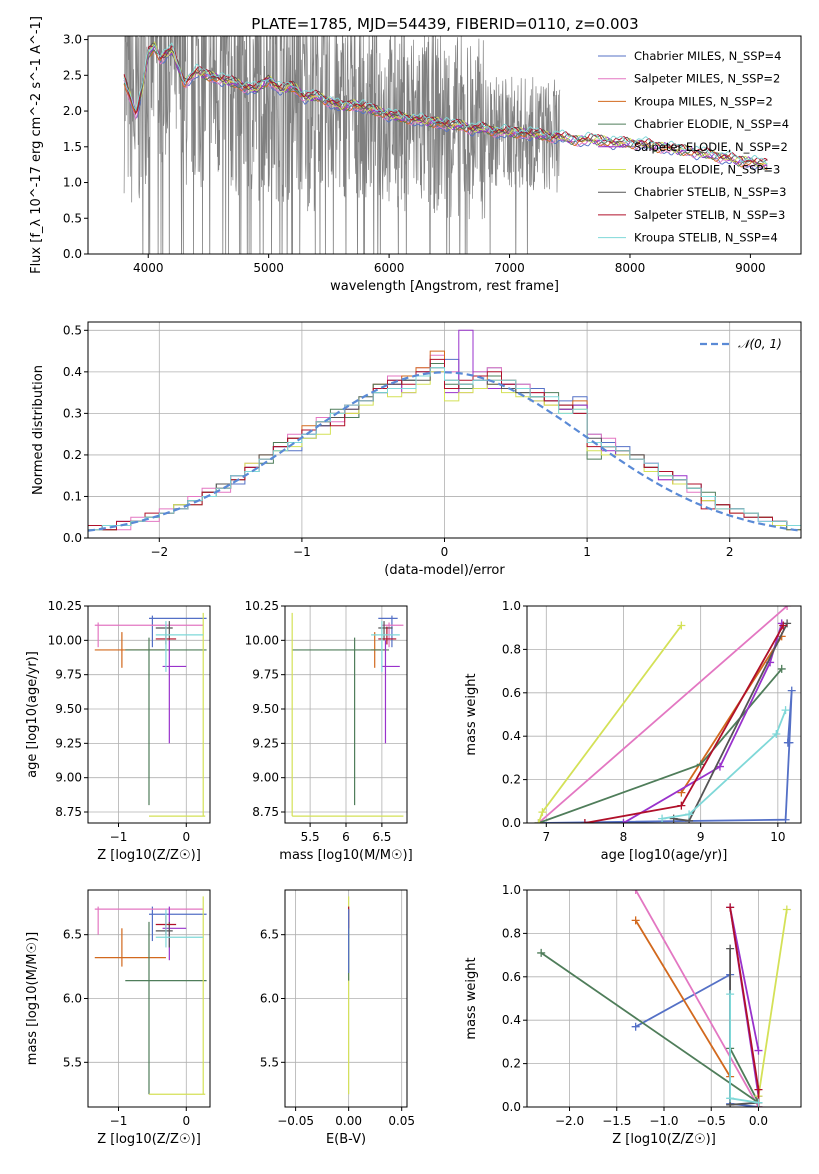  I want to click on y-tick-label: 9.00, so click(68, 778).